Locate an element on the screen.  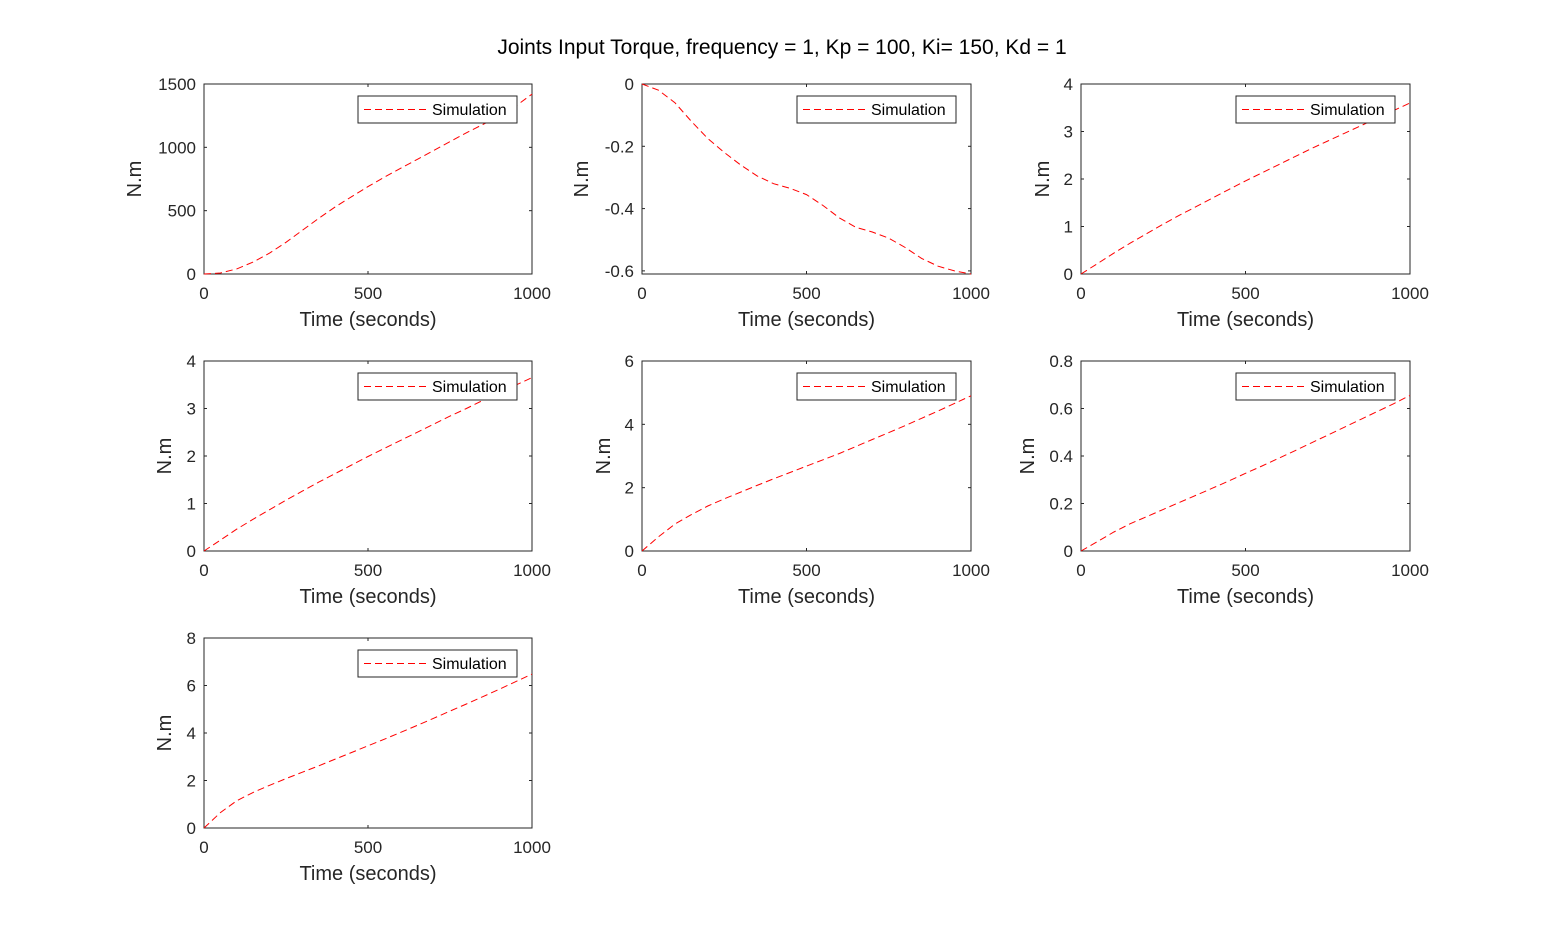
y-tick-label: 0.2 is located at coordinates (1061, 504).